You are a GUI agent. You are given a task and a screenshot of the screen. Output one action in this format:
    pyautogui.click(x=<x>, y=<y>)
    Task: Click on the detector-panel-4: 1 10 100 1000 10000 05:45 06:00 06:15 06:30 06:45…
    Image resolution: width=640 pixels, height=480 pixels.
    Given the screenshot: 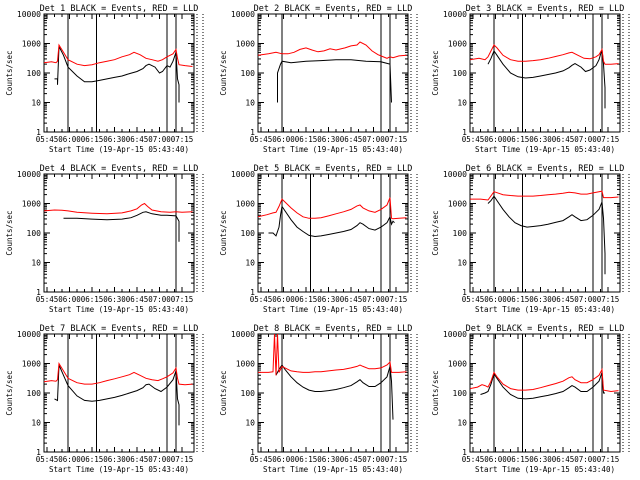 What is the action you would take?
    pyautogui.click(x=104, y=238)
    